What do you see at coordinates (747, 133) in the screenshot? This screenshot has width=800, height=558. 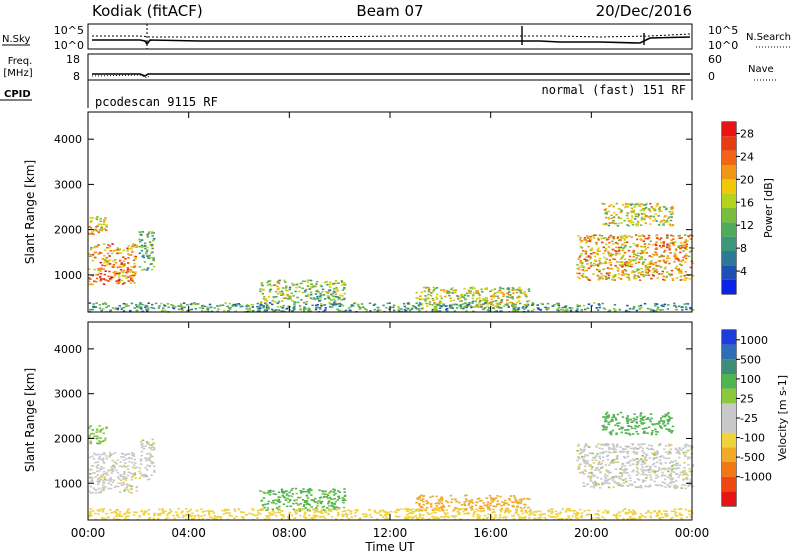 I see `power-cbar-tick-label: 28` at bounding box center [747, 133].